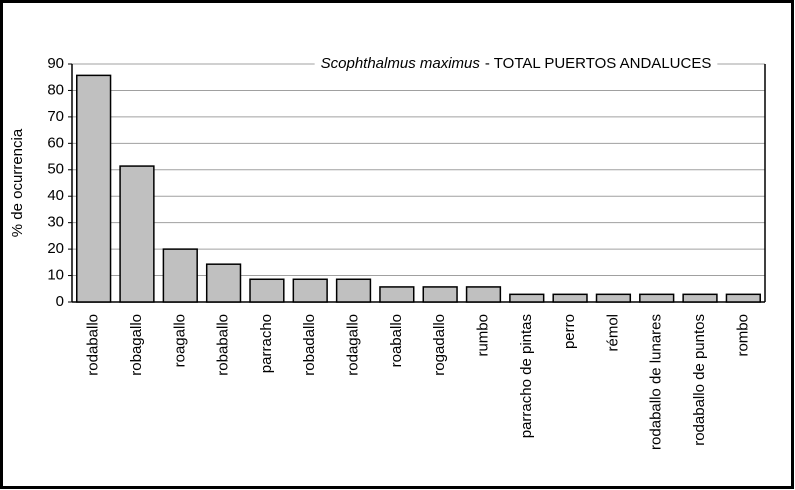 The image size is (795, 490). What do you see at coordinates (55, 142) in the screenshot?
I see `y-tick-label: 60` at bounding box center [55, 142].